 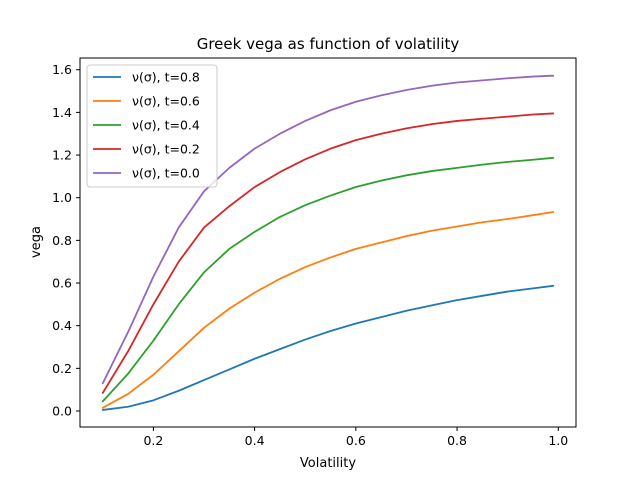 What do you see at coordinates (166, 77) in the screenshot?
I see `legend-label-0: ν(σ), t=0.8` at bounding box center [166, 77].